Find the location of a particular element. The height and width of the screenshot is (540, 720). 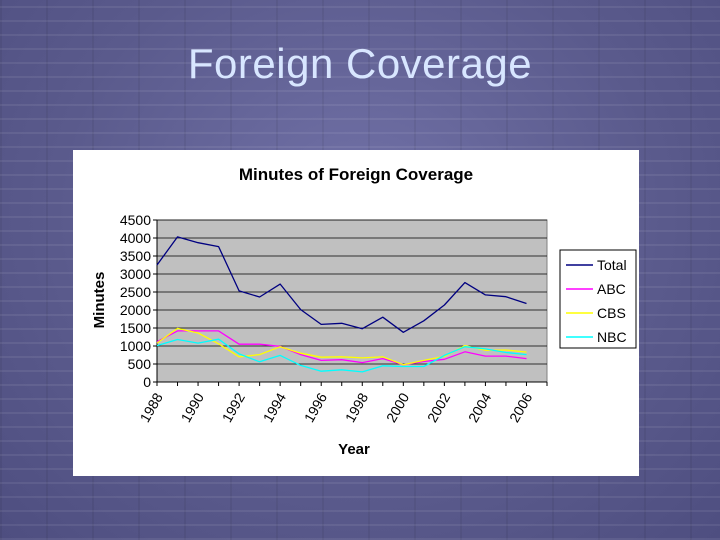

x-tick-label: 1992 is located at coordinates (234, 407).